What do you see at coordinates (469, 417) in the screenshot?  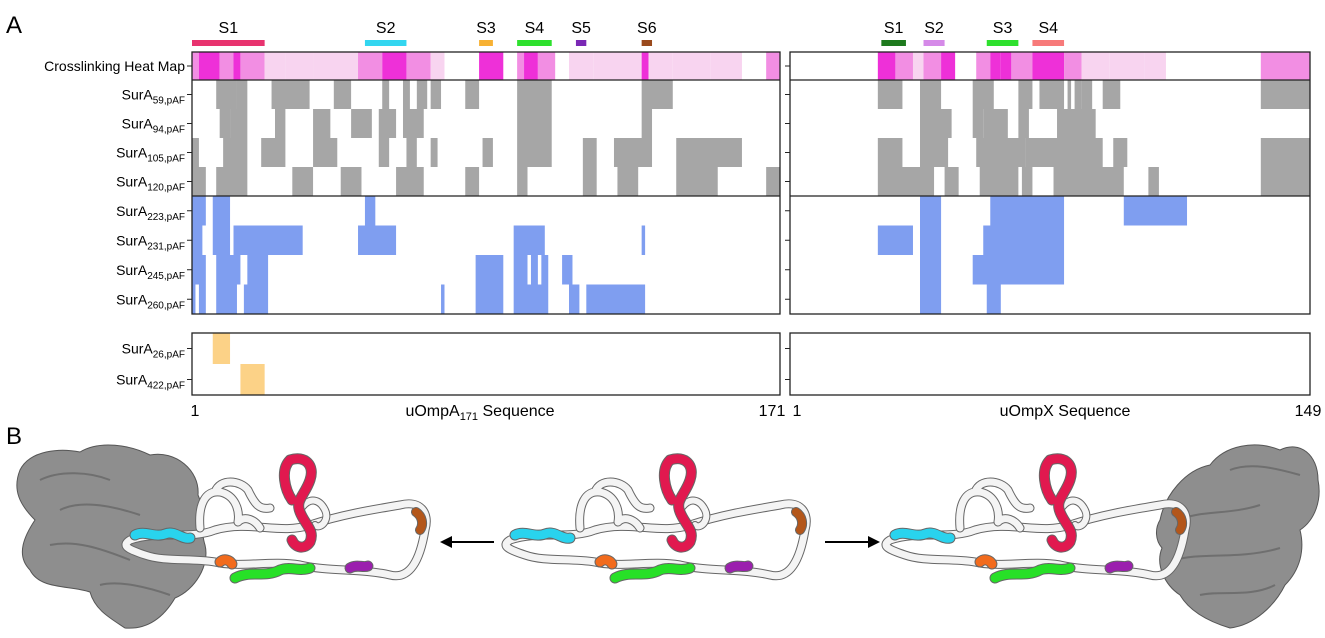 I see `left-axis-title-sub: 171` at bounding box center [469, 417].